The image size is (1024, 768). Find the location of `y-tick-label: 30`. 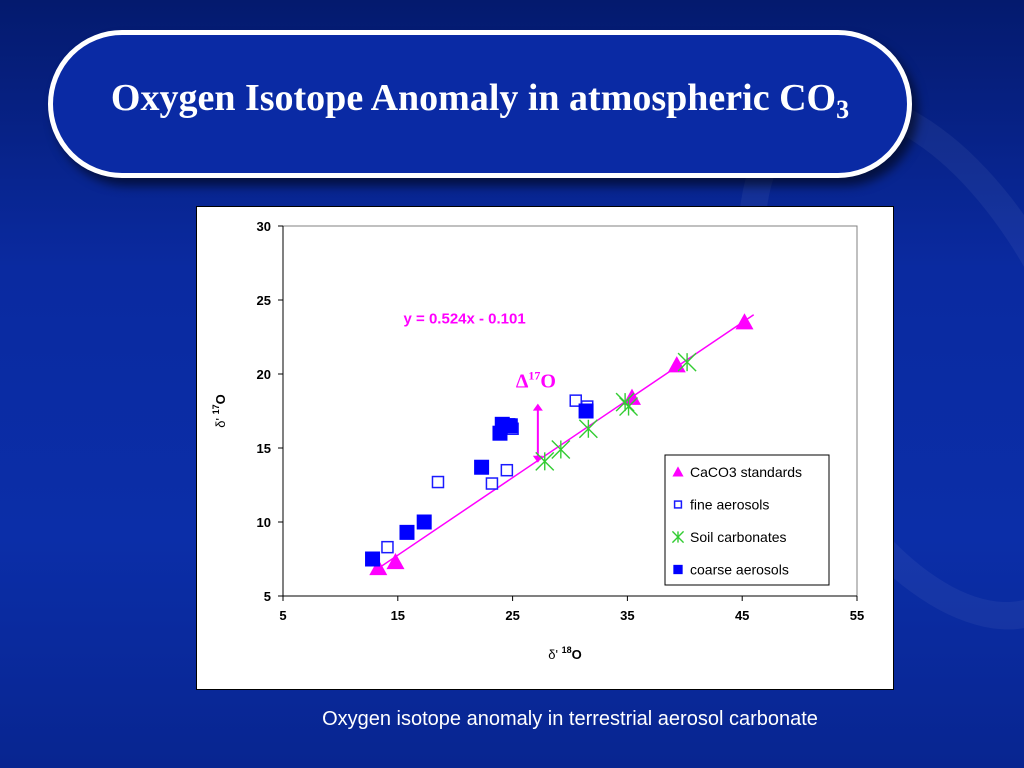

y-tick-label: 30 is located at coordinates (264, 226).